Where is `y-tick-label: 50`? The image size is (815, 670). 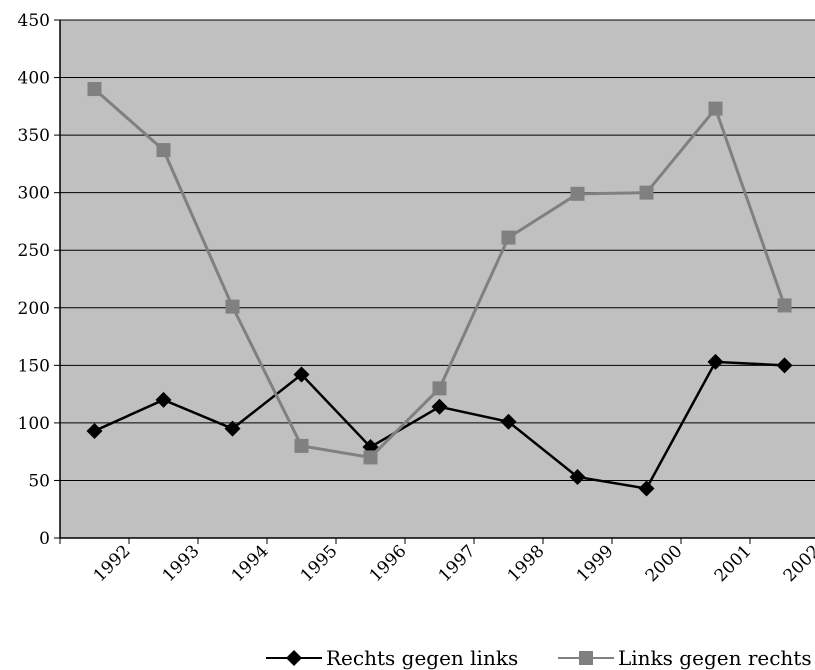
y-tick-label: 50 is located at coordinates (39, 481).